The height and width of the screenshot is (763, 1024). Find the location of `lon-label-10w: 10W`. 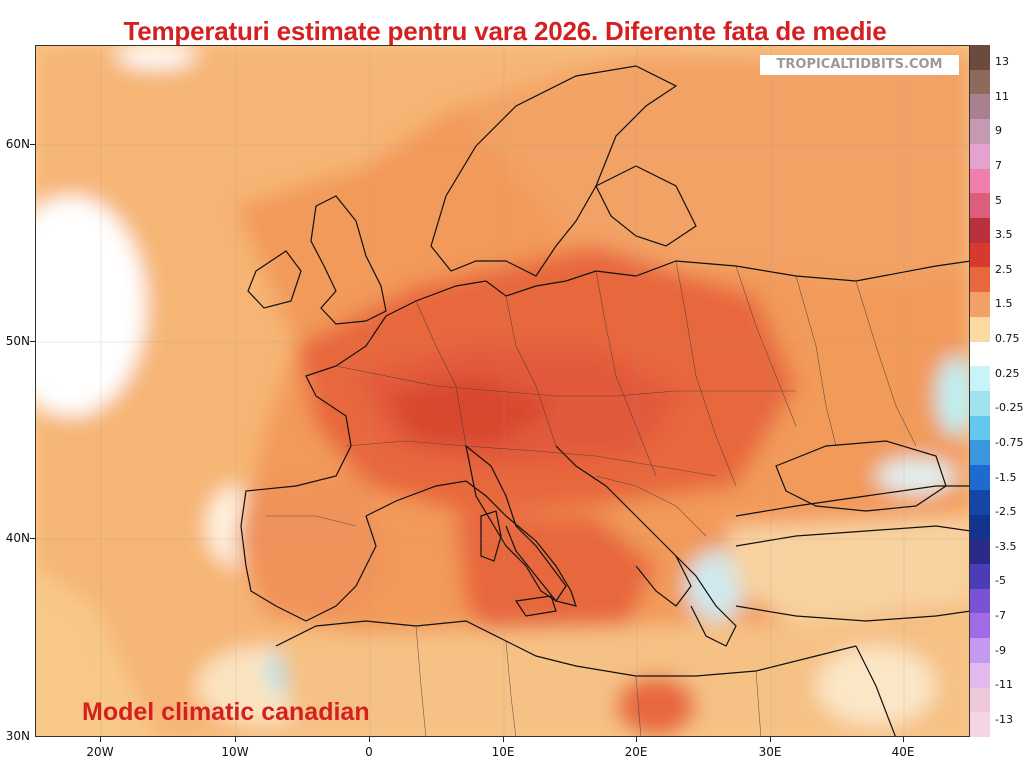

lon-label-10w: 10W is located at coordinates (235, 752).